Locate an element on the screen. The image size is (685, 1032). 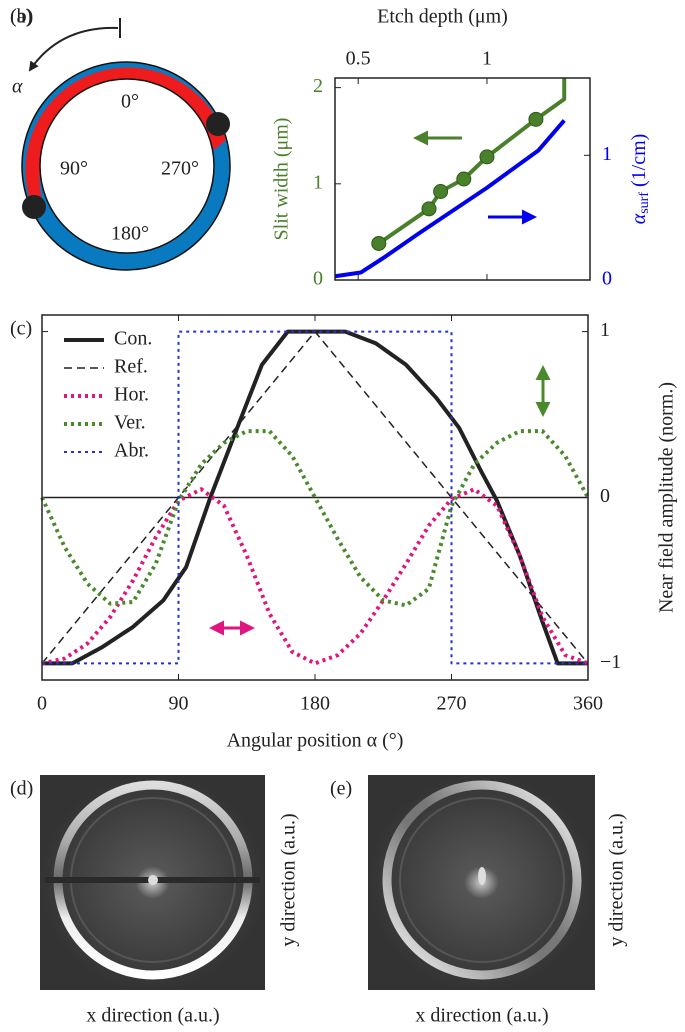
y2-label-unit: (1/cm) is located at coordinates (639, 163).